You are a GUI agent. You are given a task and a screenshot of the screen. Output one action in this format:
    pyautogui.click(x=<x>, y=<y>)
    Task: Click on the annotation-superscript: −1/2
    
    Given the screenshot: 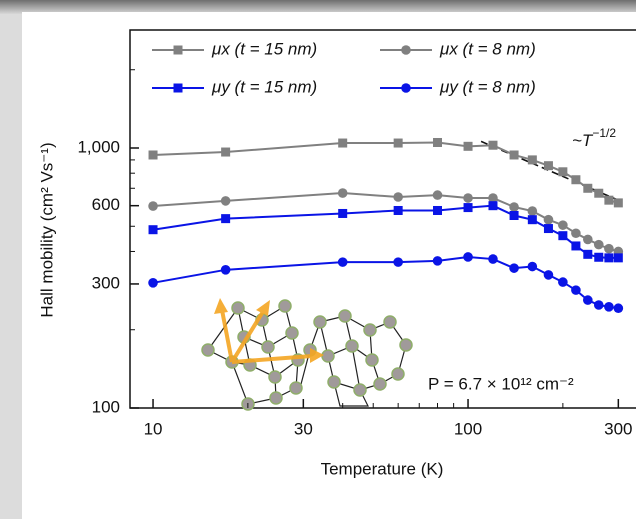 What is the action you would take?
    pyautogui.click(x=604, y=133)
    